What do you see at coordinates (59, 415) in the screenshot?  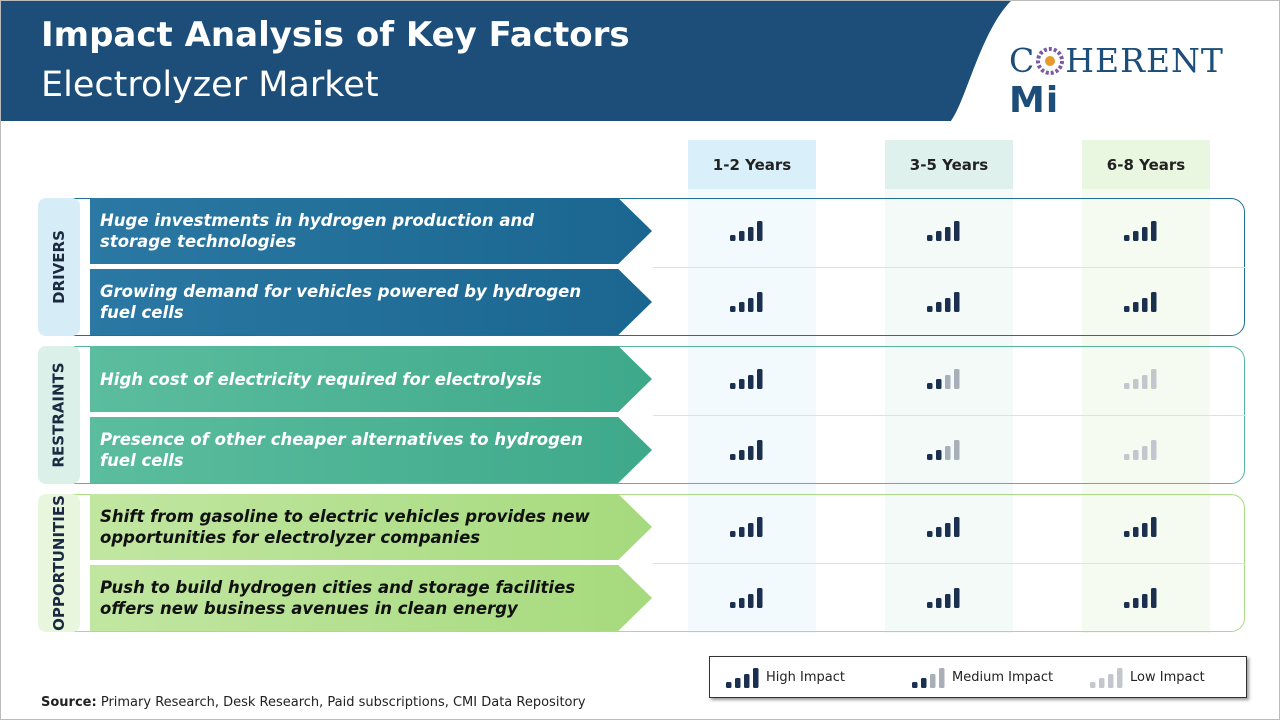 I see `group-label: RESTRAINTS` at bounding box center [59, 415].